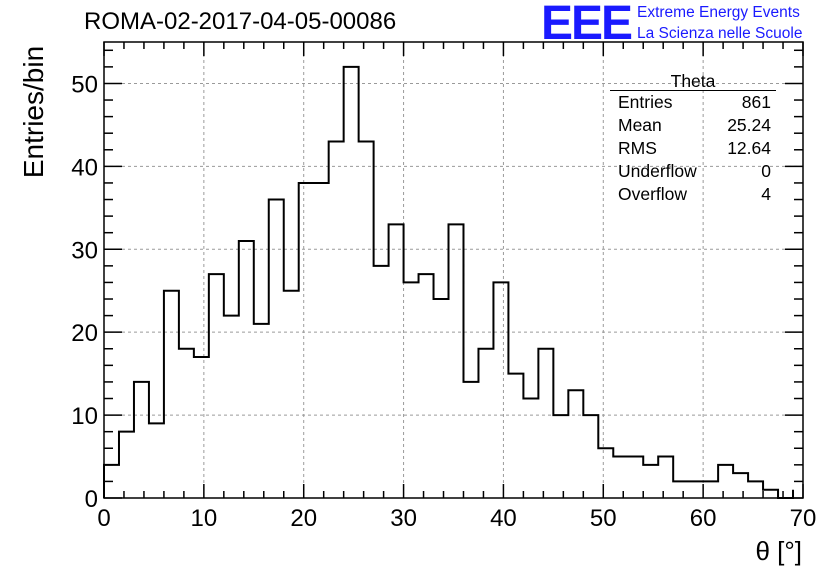 The height and width of the screenshot is (572, 836). Describe the element at coordinates (703, 518) in the screenshot. I see `x-tick-label: 60` at that location.